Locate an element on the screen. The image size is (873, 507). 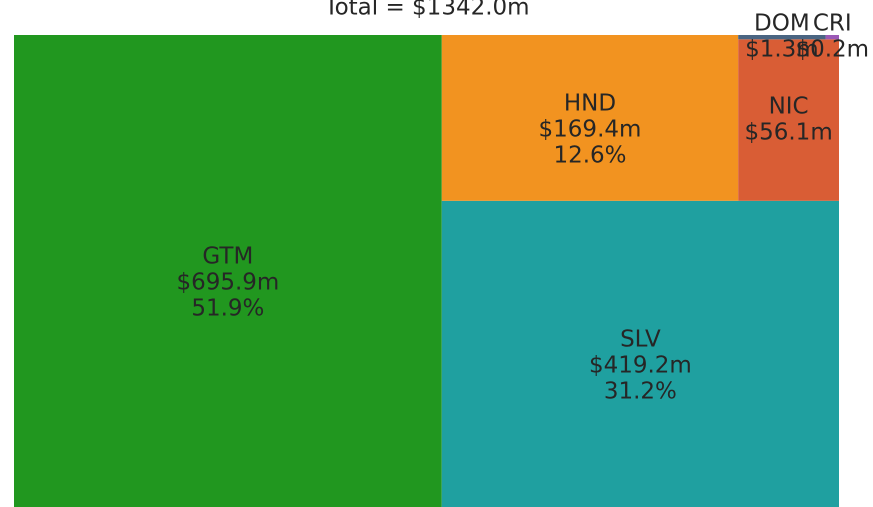
tile-label: HND is located at coordinates (590, 103).